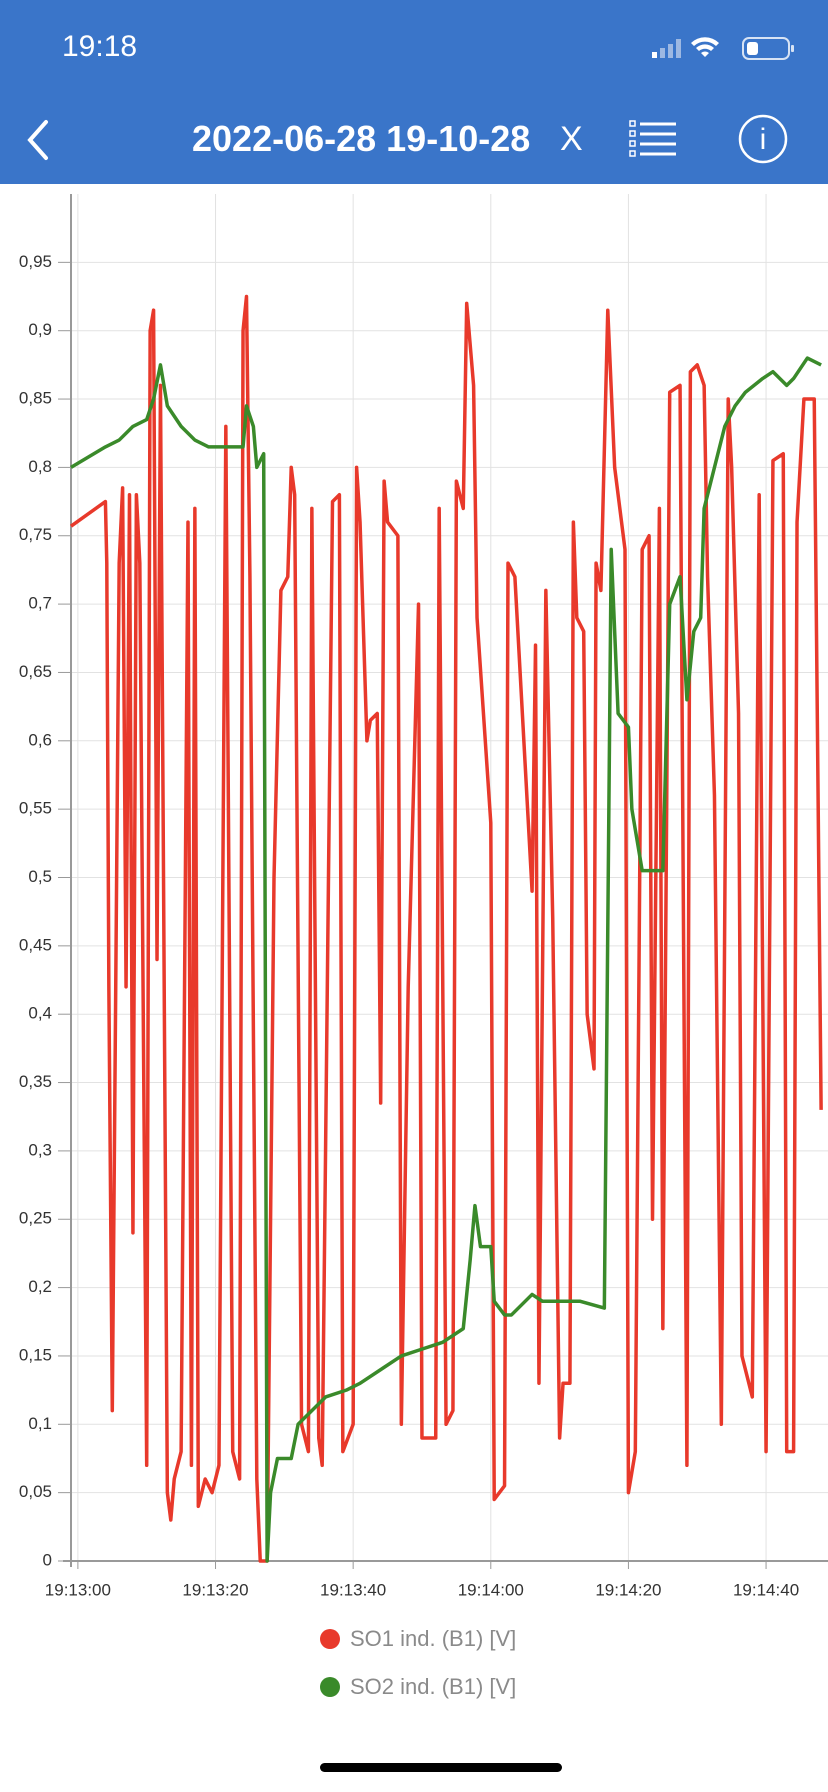  Describe the element at coordinates (628, 1589) in the screenshot. I see `x-tick-label: 19:14:20` at that location.